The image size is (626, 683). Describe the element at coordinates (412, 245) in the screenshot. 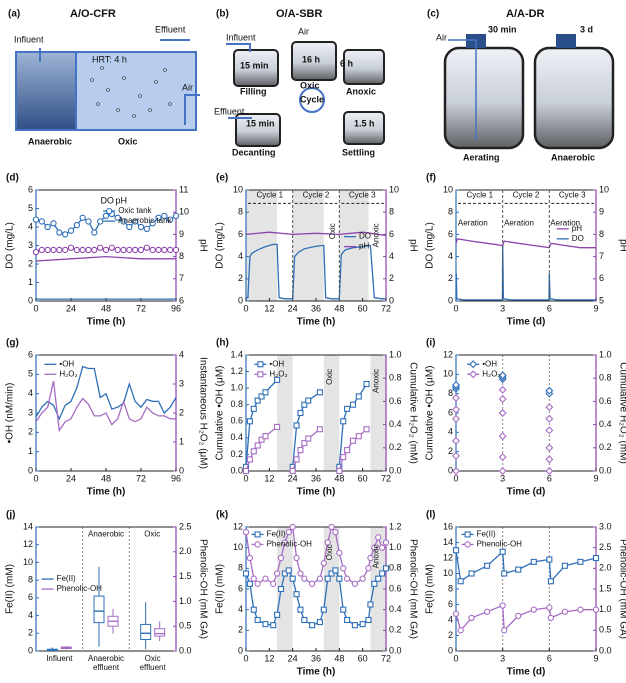

I see `y2-axis-title: pH` at that location.